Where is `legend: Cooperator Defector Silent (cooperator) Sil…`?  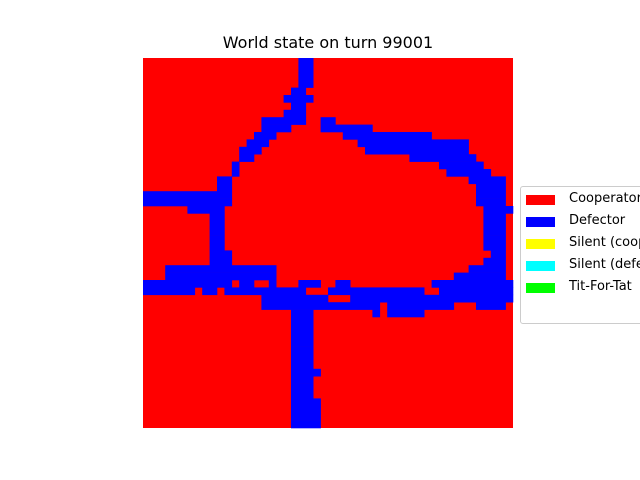
legend: Cooperator Defector Silent (cooperator) Sil… is located at coordinates (580, 255).